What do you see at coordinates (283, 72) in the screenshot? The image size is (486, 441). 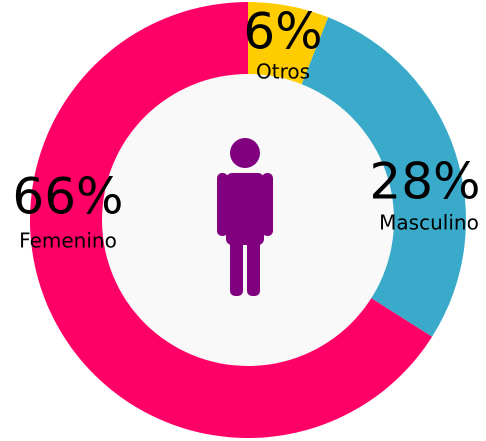 I see `category-label: Otros` at bounding box center [283, 72].